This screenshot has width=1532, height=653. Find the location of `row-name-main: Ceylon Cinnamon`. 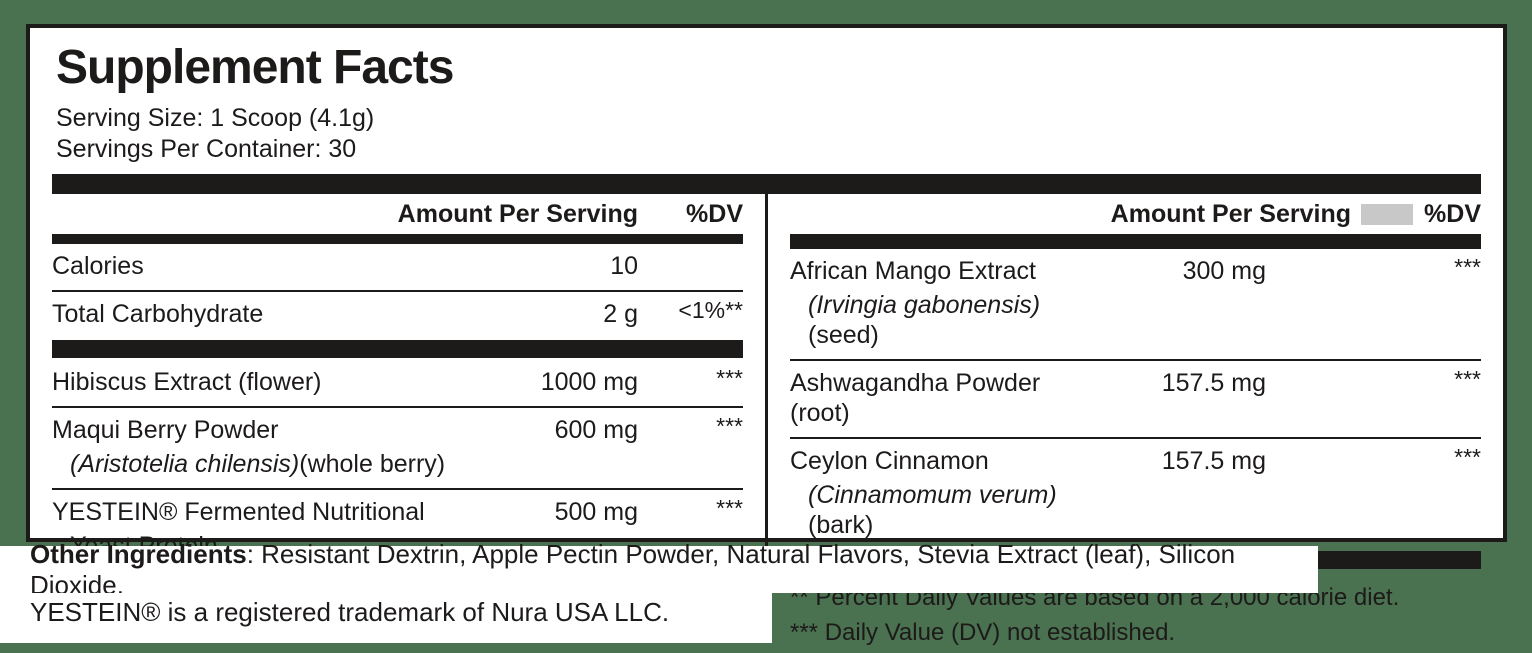

row-name-main: Ceylon Cinnamon is located at coordinates (889, 461).